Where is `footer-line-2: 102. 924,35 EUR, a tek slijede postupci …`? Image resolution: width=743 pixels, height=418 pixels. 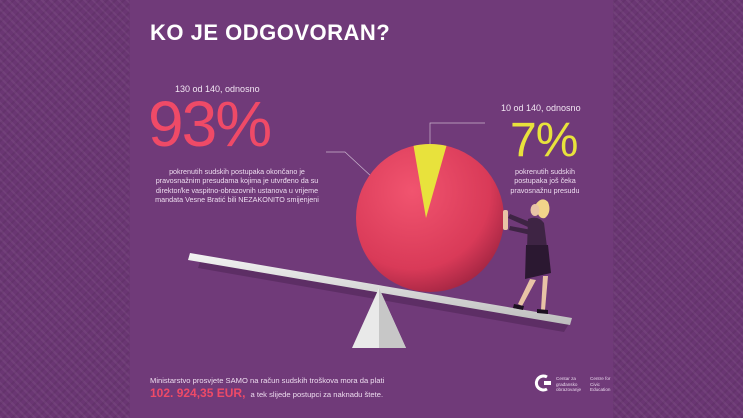
footer-line-2: 102. 924,35 EUR, a tek slijede postupci … is located at coordinates (266, 393).